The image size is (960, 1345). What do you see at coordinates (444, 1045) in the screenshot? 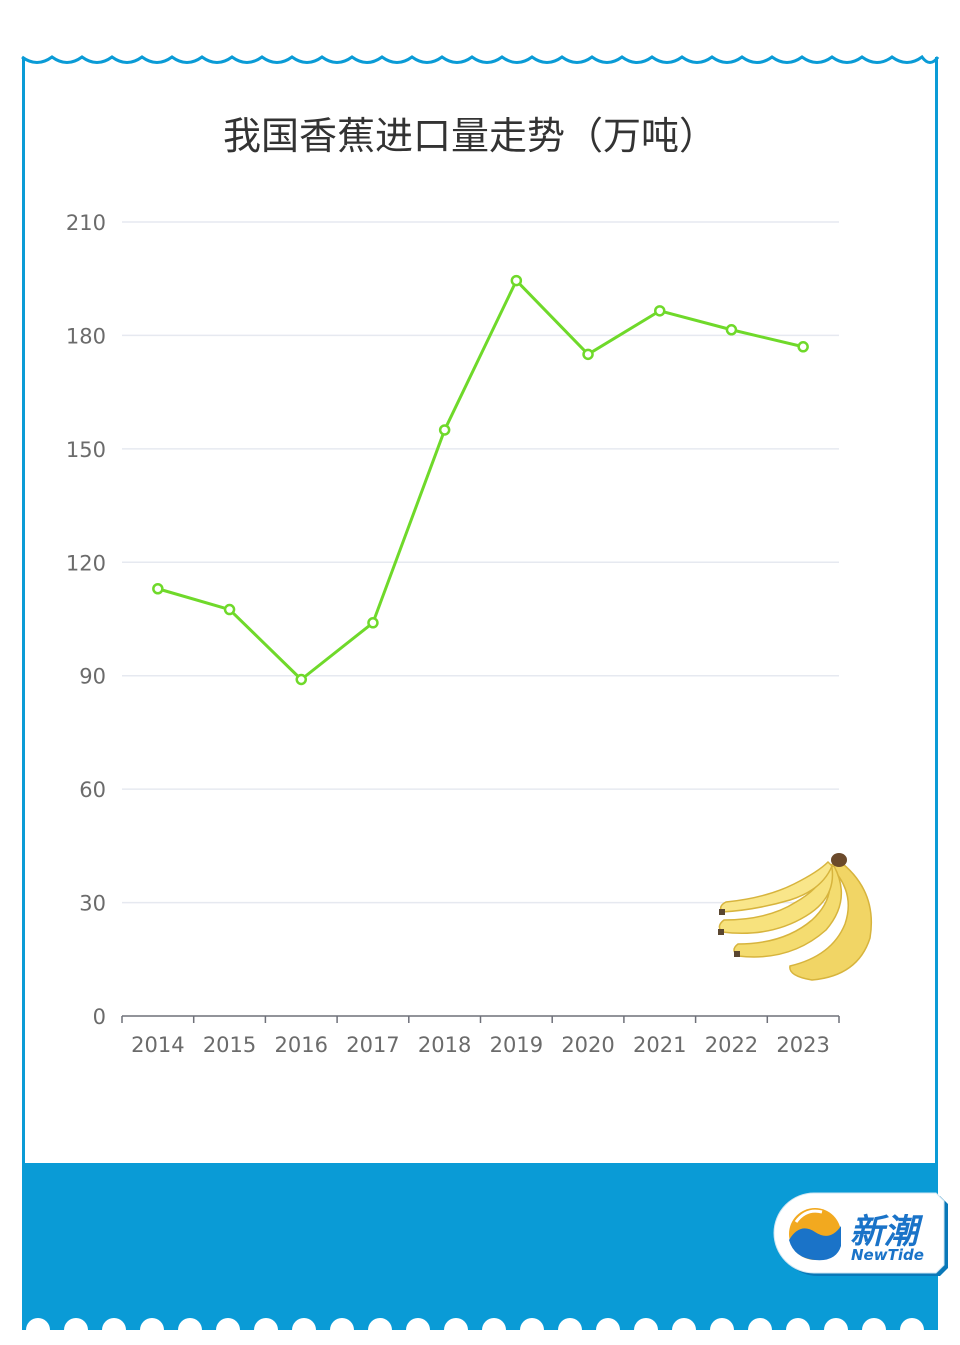
I see `x-tick-label: 2018` at bounding box center [444, 1045].